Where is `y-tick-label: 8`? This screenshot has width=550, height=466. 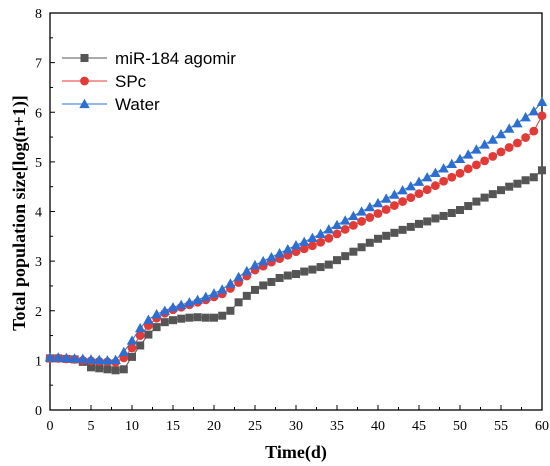
y-tick-label: 8 is located at coordinates (38, 14).